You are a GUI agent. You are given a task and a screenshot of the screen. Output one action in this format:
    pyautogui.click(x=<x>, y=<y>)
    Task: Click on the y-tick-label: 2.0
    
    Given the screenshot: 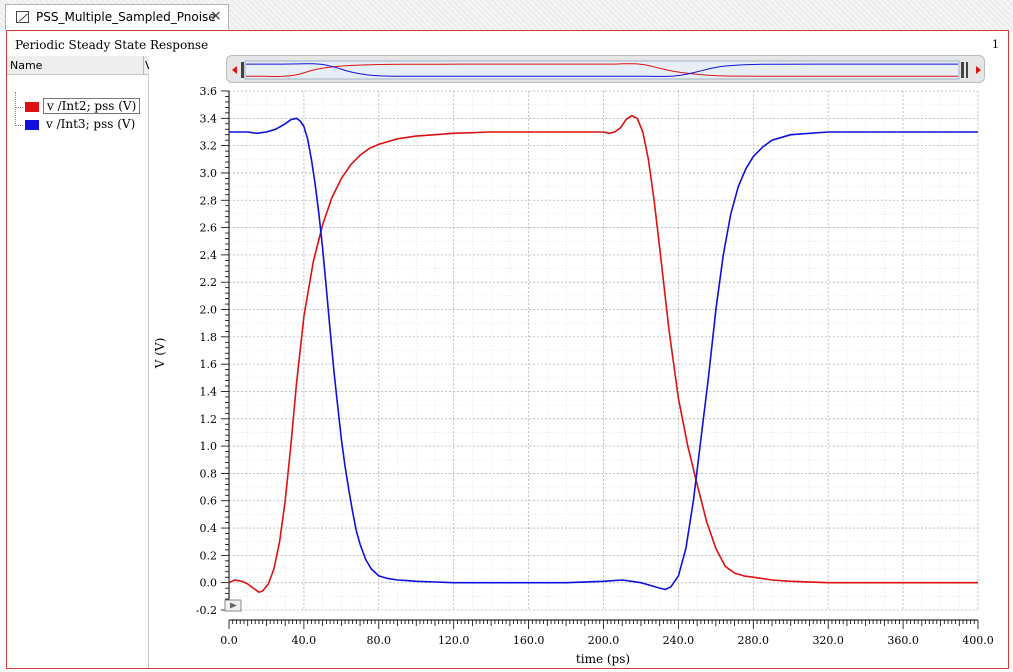 What is the action you would take?
    pyautogui.click(x=209, y=310)
    